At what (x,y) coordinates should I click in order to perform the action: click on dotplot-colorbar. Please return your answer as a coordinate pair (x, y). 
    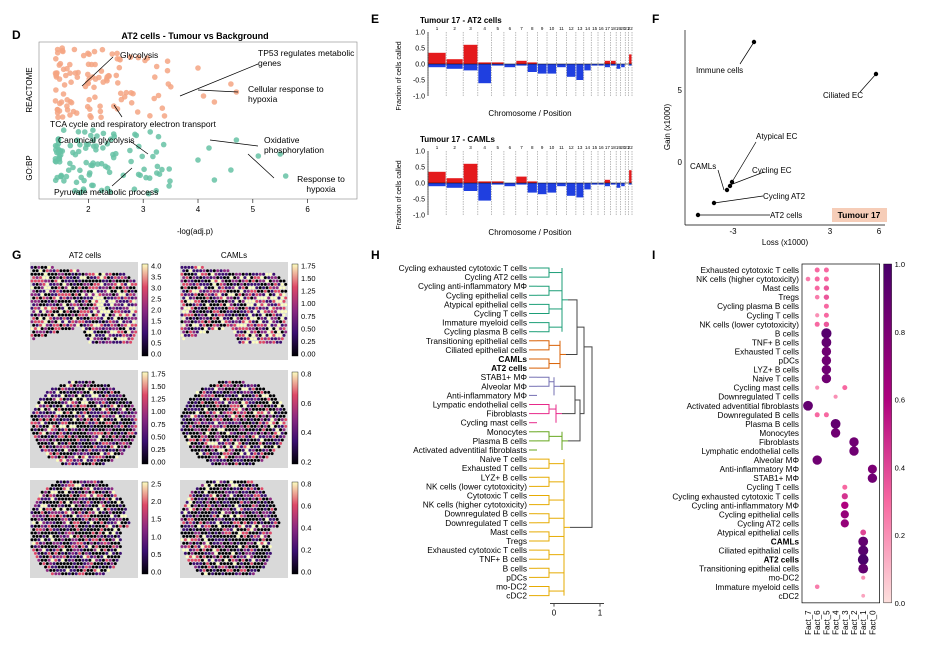
    Looking at the image, I should click on (887, 433).